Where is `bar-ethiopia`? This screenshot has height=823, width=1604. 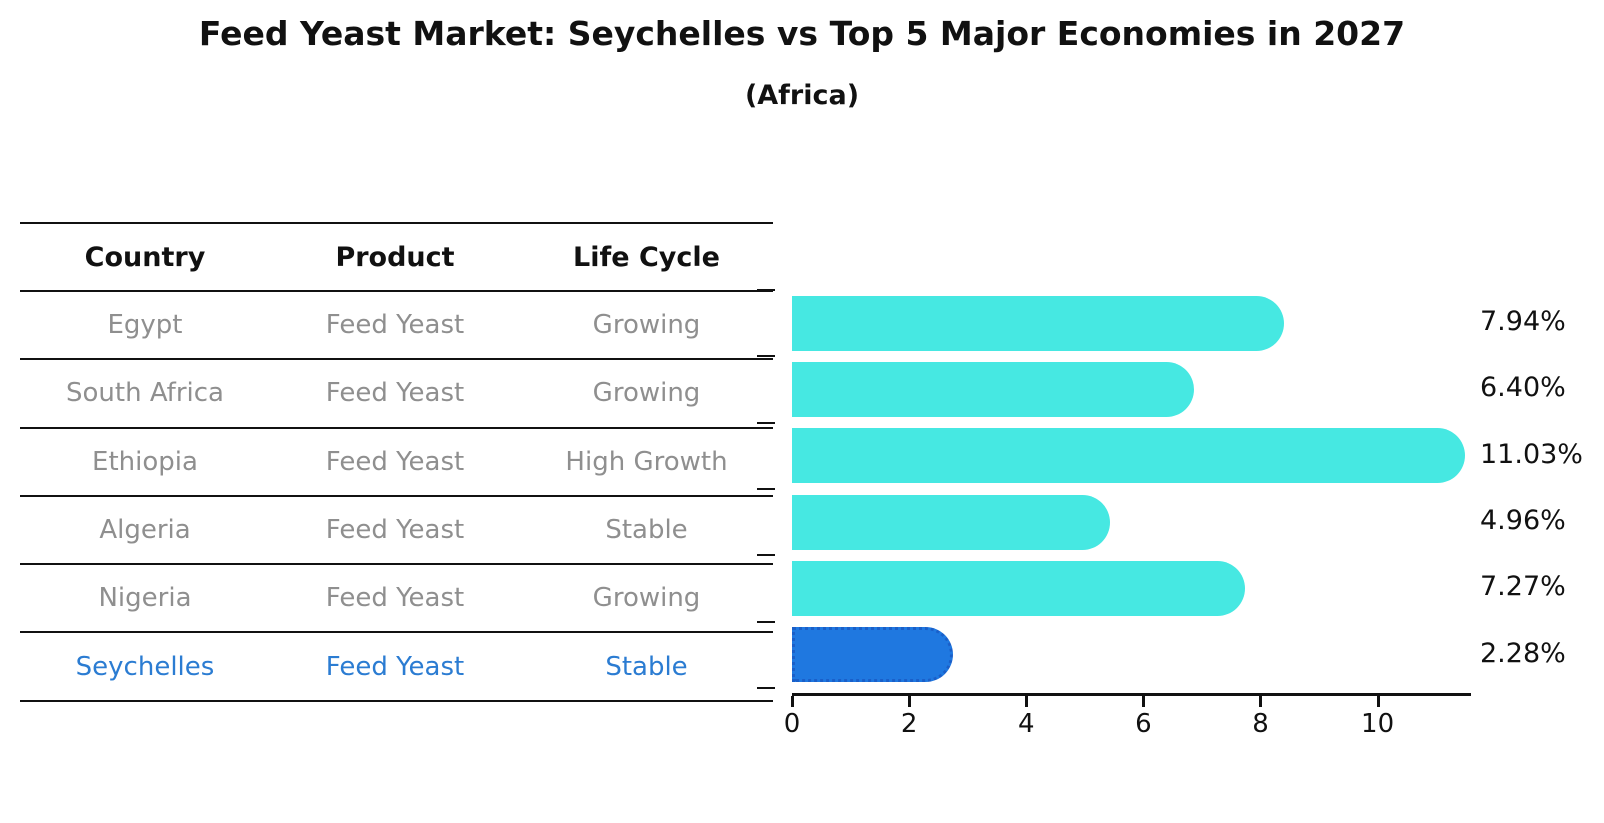 bar-ethiopia is located at coordinates (1129, 456).